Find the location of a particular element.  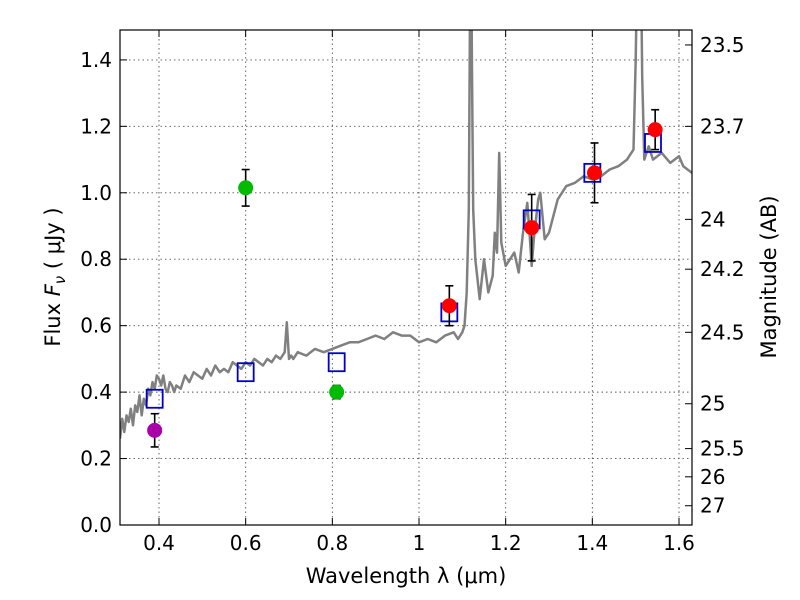

y2-tick-label-0: 23.5 is located at coordinates (722, 45).